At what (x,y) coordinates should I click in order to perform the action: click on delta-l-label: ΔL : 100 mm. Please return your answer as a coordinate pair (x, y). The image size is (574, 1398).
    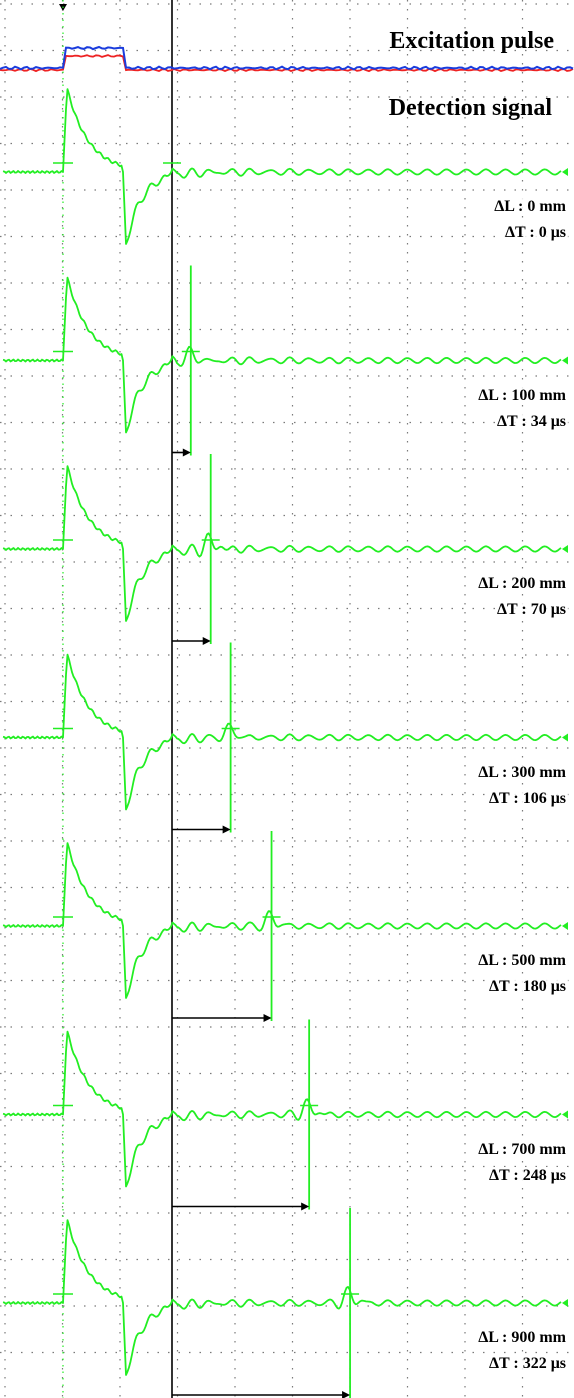
    Looking at the image, I should click on (522, 395).